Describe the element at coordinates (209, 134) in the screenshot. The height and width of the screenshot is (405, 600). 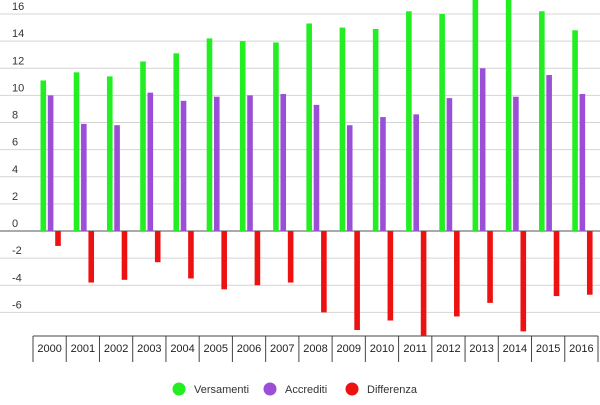
I see `bar-versamenti-2005` at that location.